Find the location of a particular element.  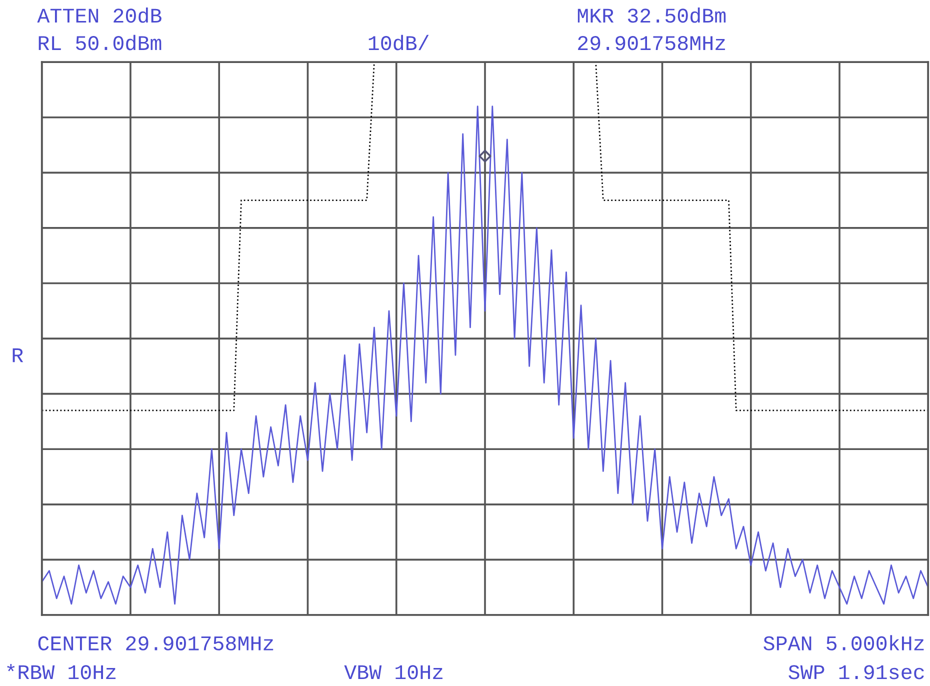

text: R is located at coordinates (18, 355).